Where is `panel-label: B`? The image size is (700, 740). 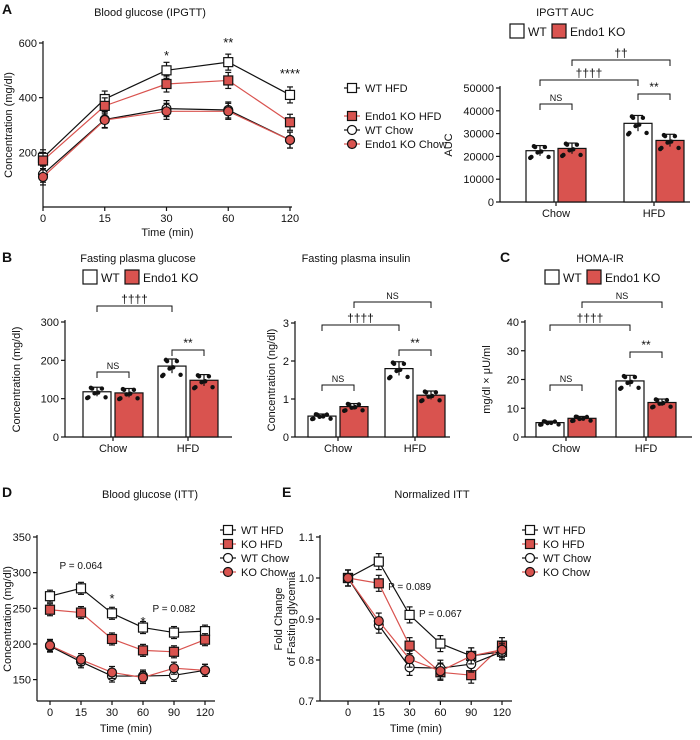 panel-label: B is located at coordinates (7, 257).